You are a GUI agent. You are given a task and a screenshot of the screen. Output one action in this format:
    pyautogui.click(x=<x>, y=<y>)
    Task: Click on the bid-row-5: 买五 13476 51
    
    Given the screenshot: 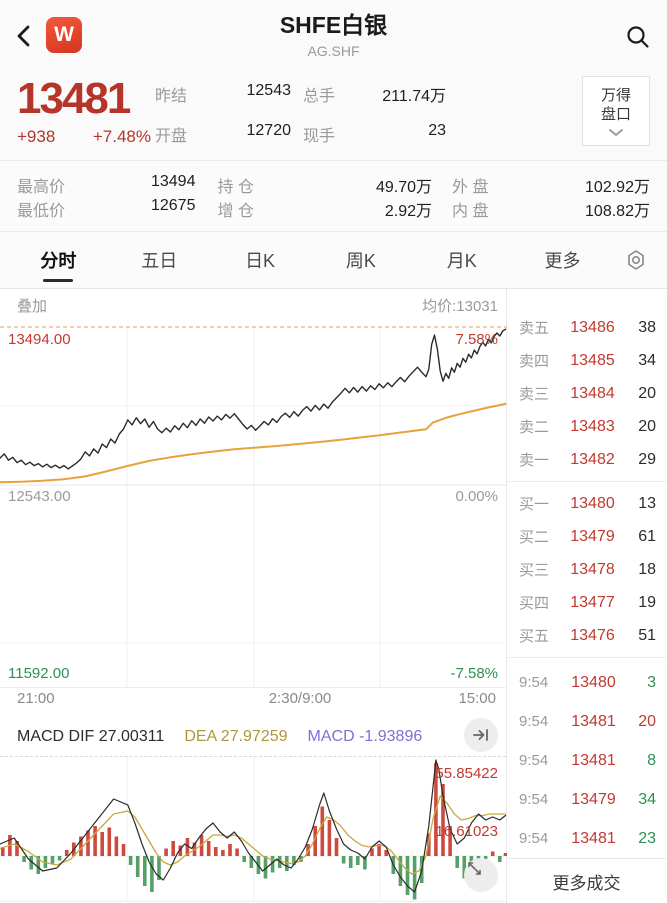 What is the action you would take?
    pyautogui.click(x=586, y=635)
    